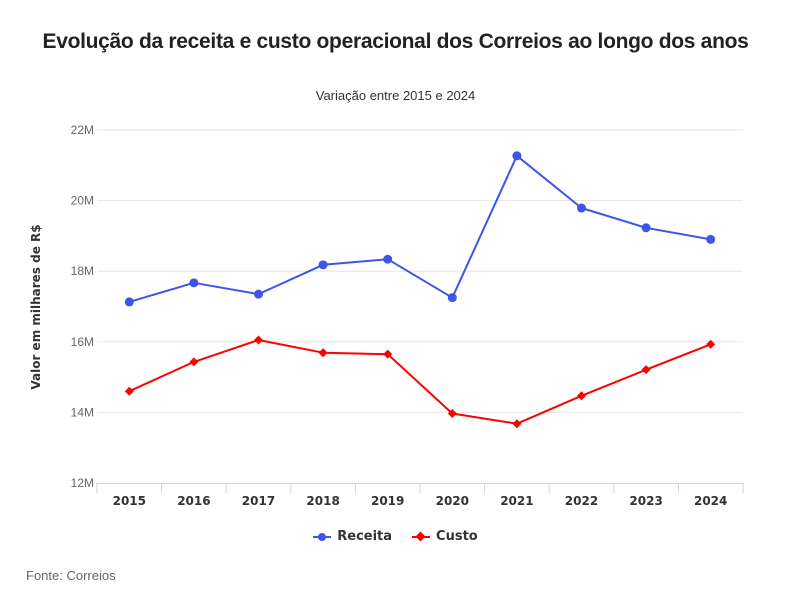 This screenshot has height=600, width=791. I want to click on y-axis-title: Valor em milhares de R$, so click(36, 306).